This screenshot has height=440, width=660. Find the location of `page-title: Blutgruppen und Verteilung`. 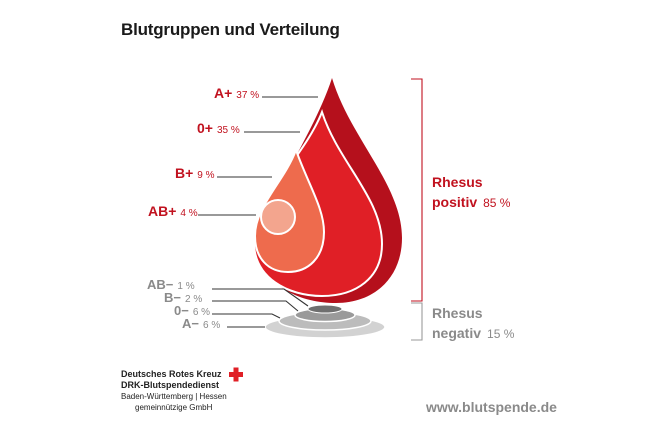

page-title: Blutgruppen und Verteilung is located at coordinates (230, 29).